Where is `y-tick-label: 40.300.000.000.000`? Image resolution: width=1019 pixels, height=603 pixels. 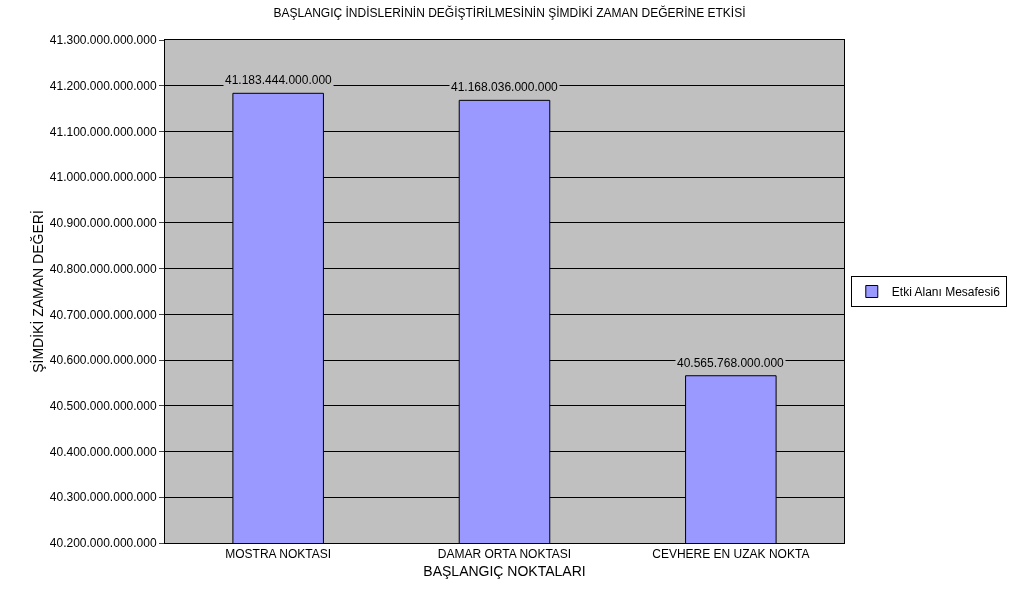
y-tick-label: 40.300.000.000.000 is located at coordinates (103, 497).